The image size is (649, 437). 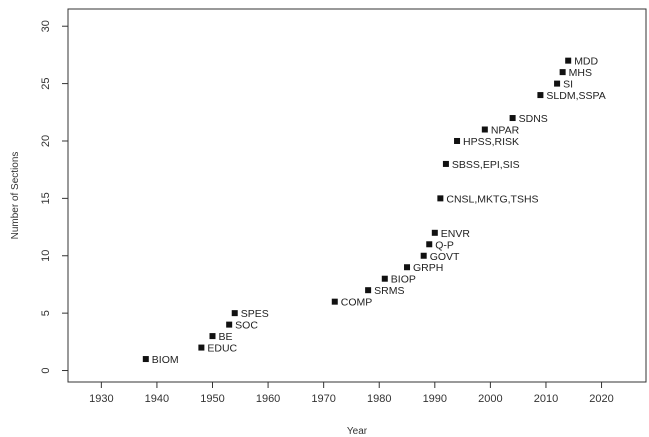 I want to click on x-tick-label: 2020, so click(x=601, y=399).